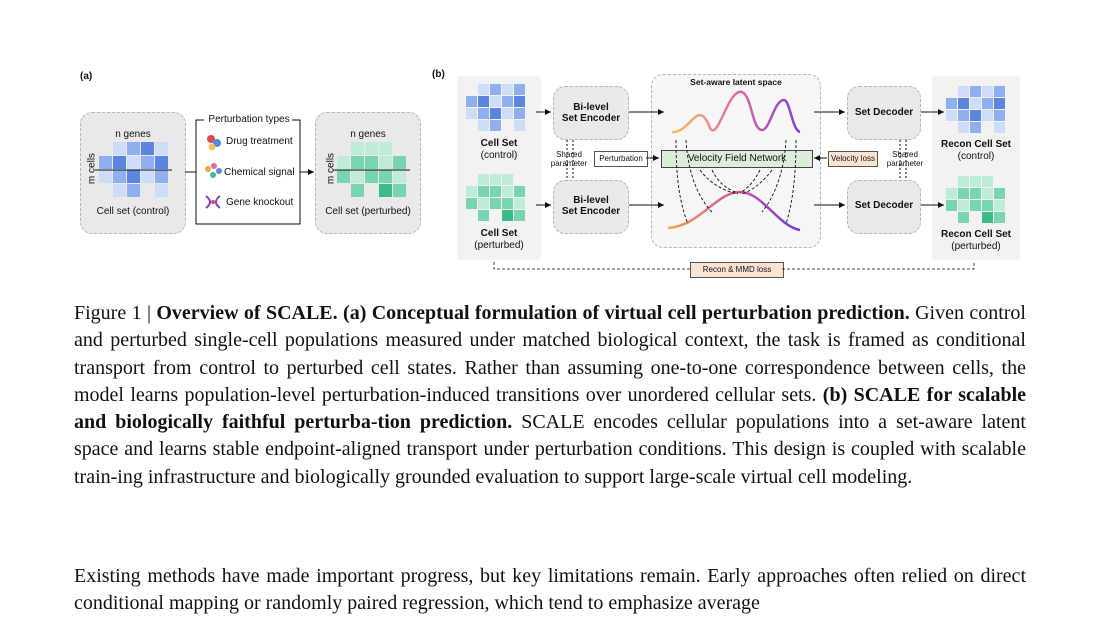  What do you see at coordinates (499, 233) in the screenshot?
I see `cell-set-perturbed-title: Cell Set` at bounding box center [499, 233].